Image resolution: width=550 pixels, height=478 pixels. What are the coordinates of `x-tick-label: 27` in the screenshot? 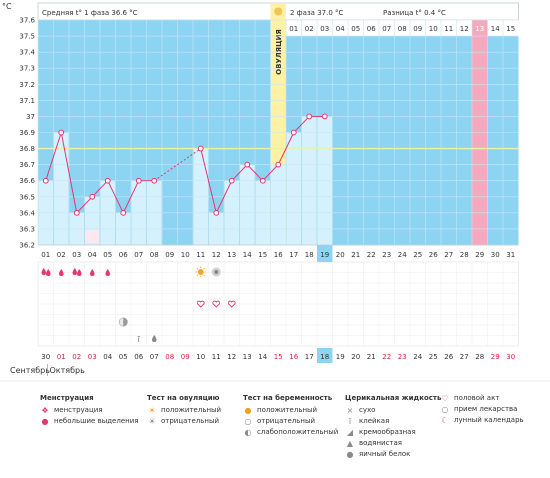 It's located at (448, 255).